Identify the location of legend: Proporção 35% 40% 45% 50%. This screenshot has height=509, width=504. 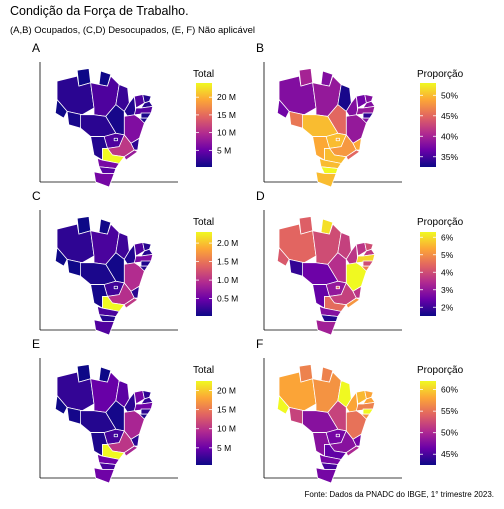
(440, 118).